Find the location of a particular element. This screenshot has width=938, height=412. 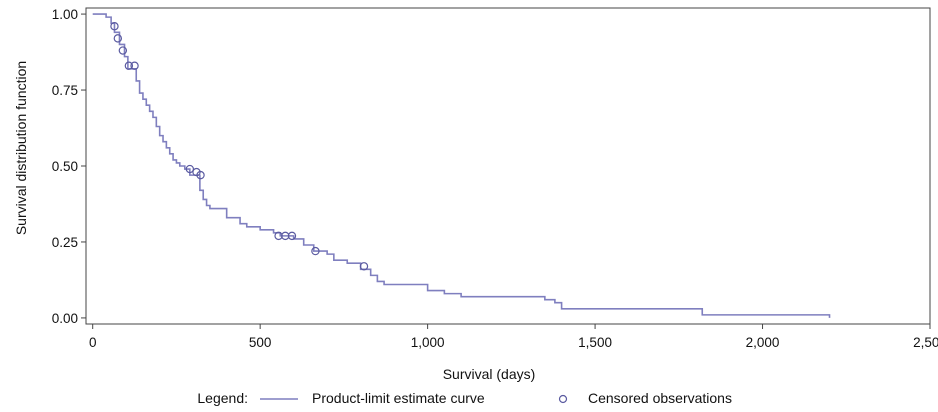

x-axis-title: Survival (days) is located at coordinates (489, 374).